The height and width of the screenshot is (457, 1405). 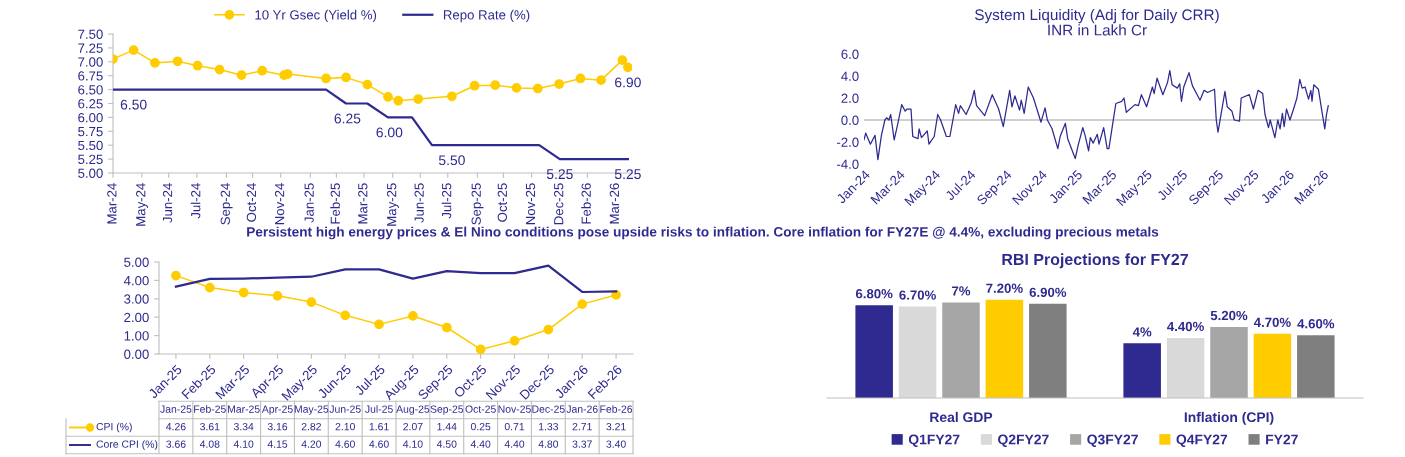 I want to click on data-label: 6.90%, so click(x=1048, y=292).